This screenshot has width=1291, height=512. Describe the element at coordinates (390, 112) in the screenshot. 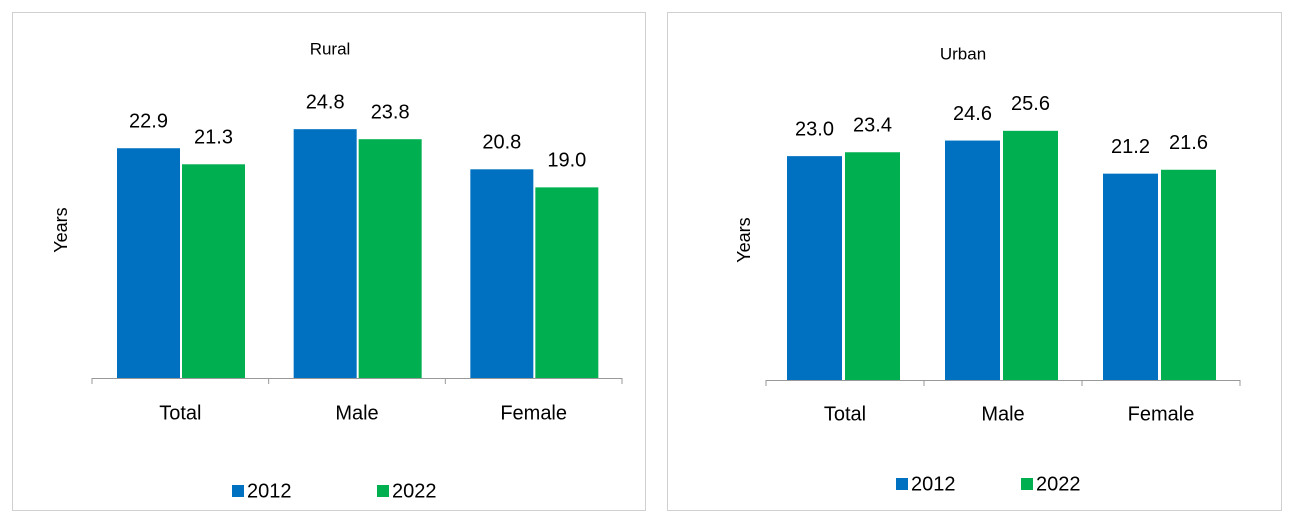

I see `data-label: 23.8` at that location.